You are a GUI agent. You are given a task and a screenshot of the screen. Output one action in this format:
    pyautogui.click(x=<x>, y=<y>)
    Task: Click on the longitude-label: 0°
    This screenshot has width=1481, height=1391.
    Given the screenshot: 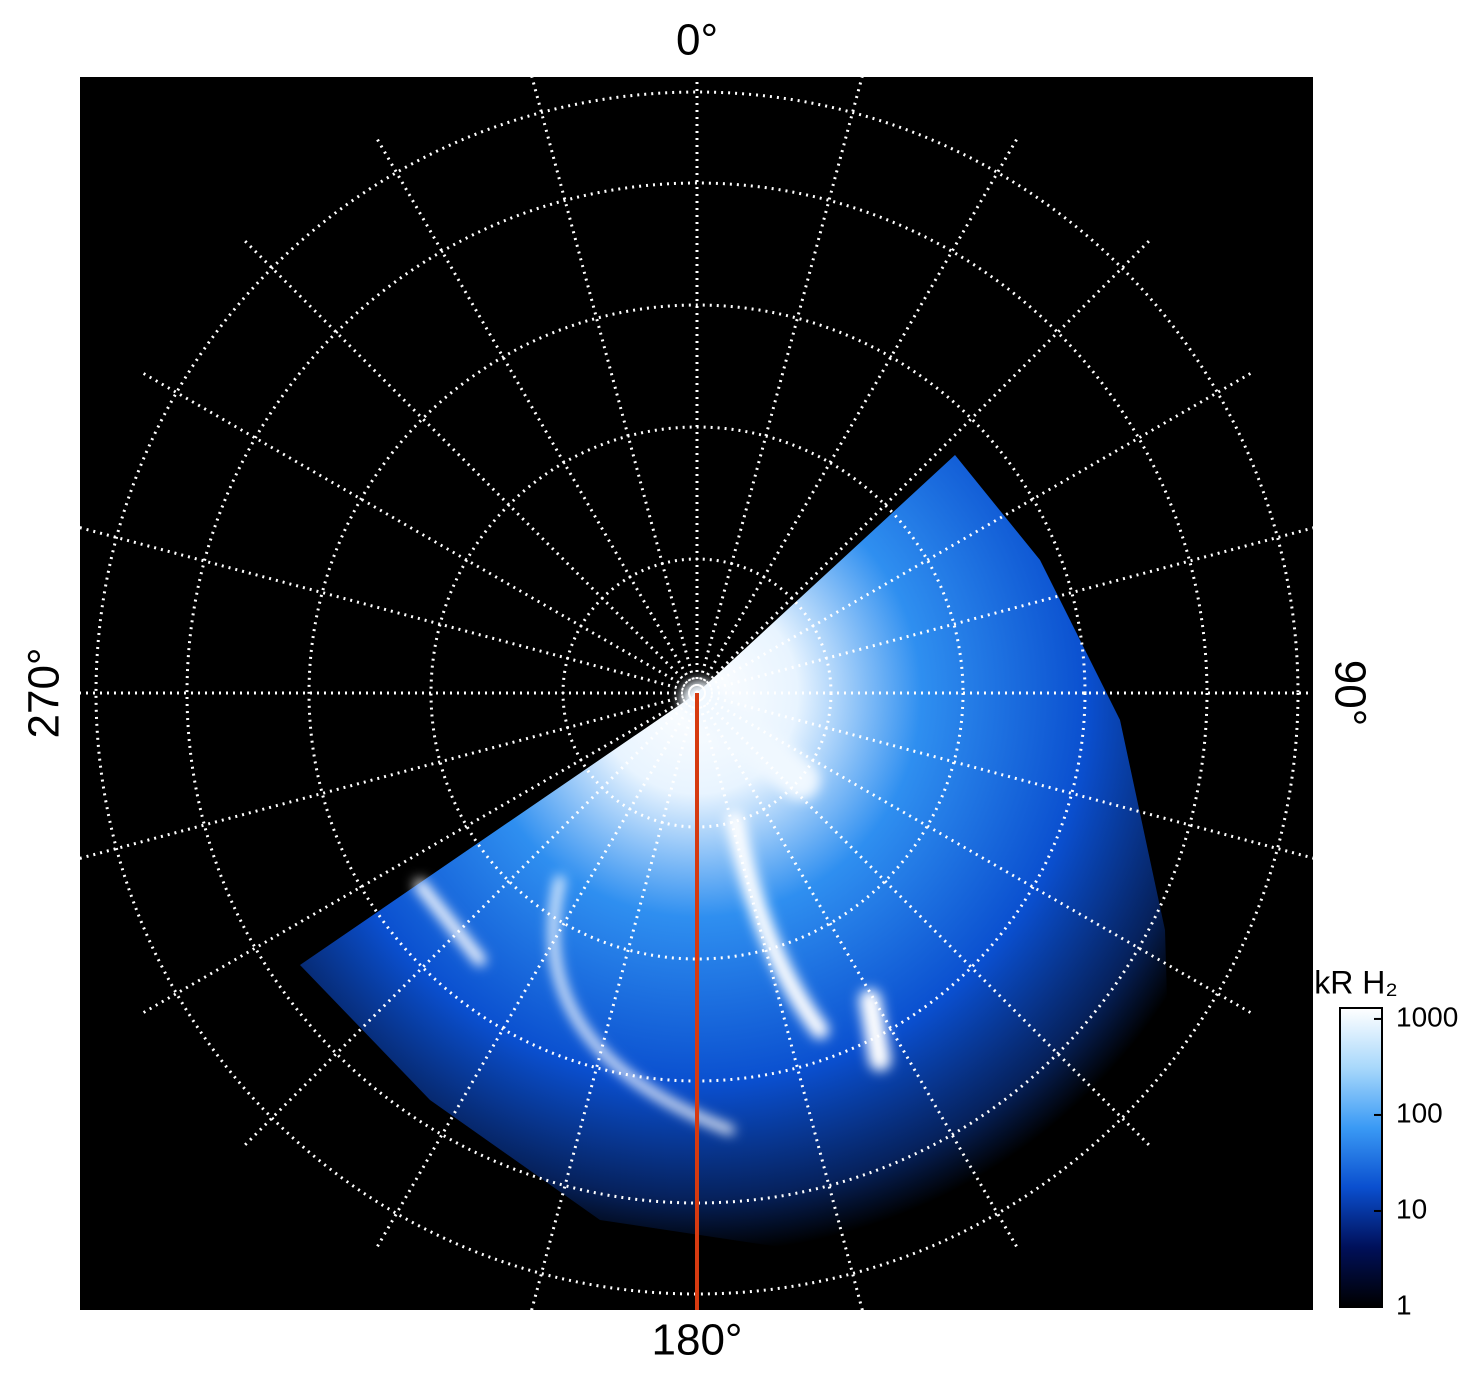 What is the action you would take?
    pyautogui.click(x=697, y=40)
    